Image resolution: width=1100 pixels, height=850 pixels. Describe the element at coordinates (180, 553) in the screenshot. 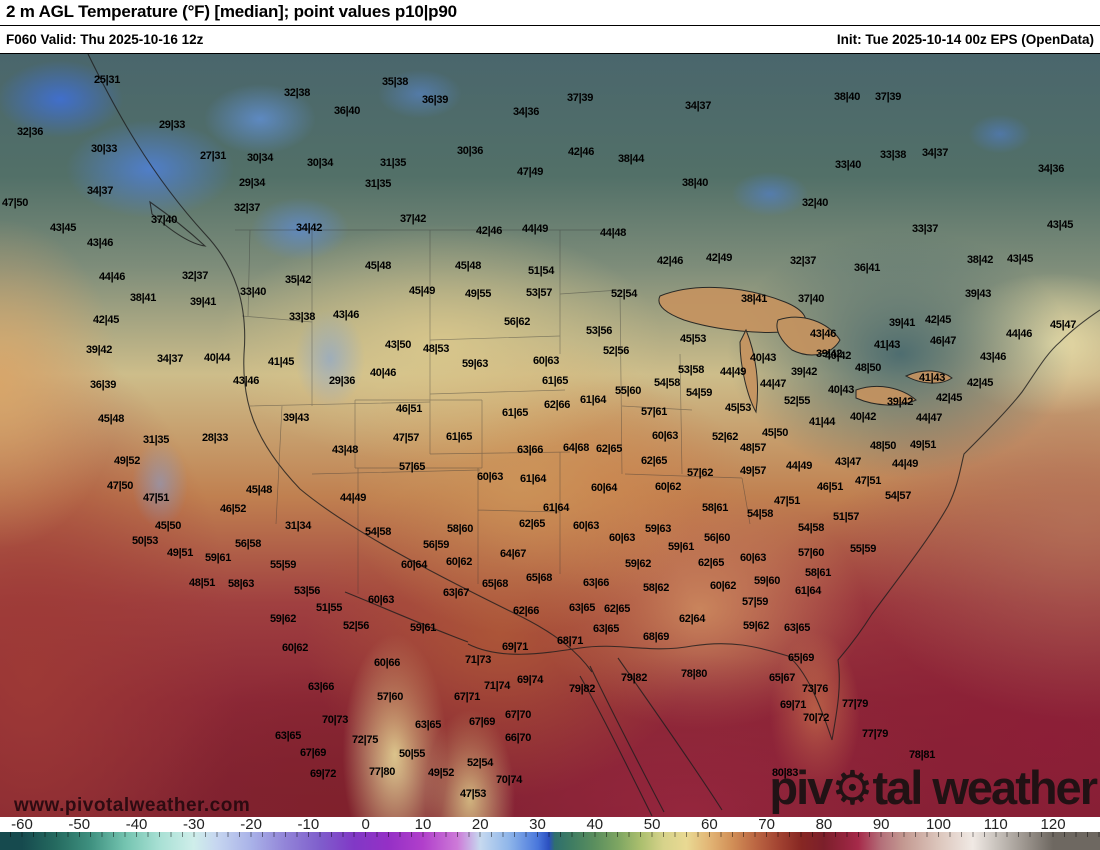

I see `point-value: 49|51` at that location.